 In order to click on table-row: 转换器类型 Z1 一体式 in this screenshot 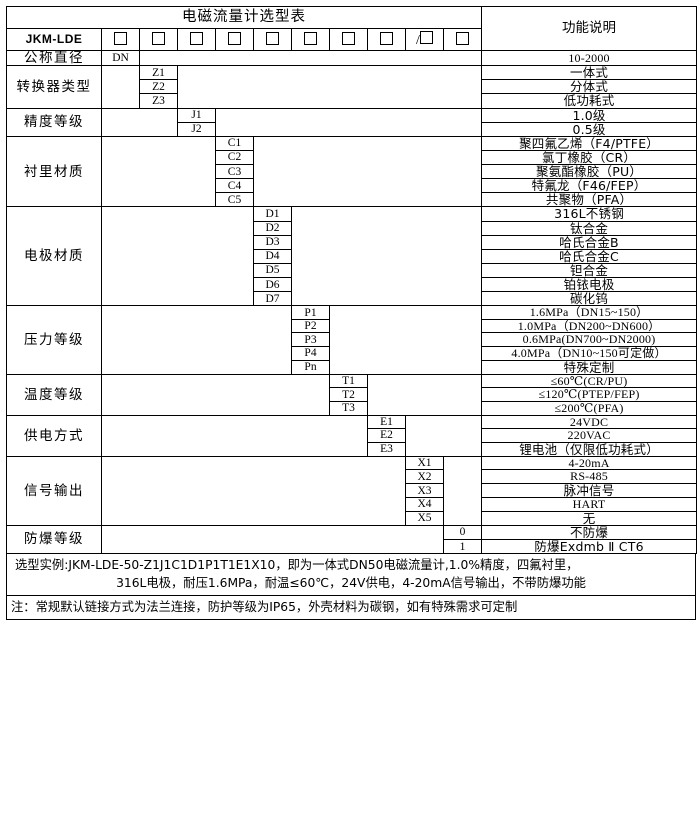, I will do `click(352, 87)`.